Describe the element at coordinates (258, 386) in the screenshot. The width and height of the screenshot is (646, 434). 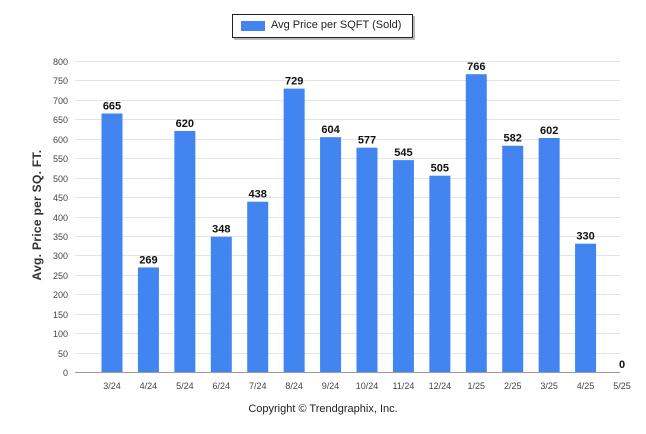
I see `x-tick-label: 7/24` at that location.